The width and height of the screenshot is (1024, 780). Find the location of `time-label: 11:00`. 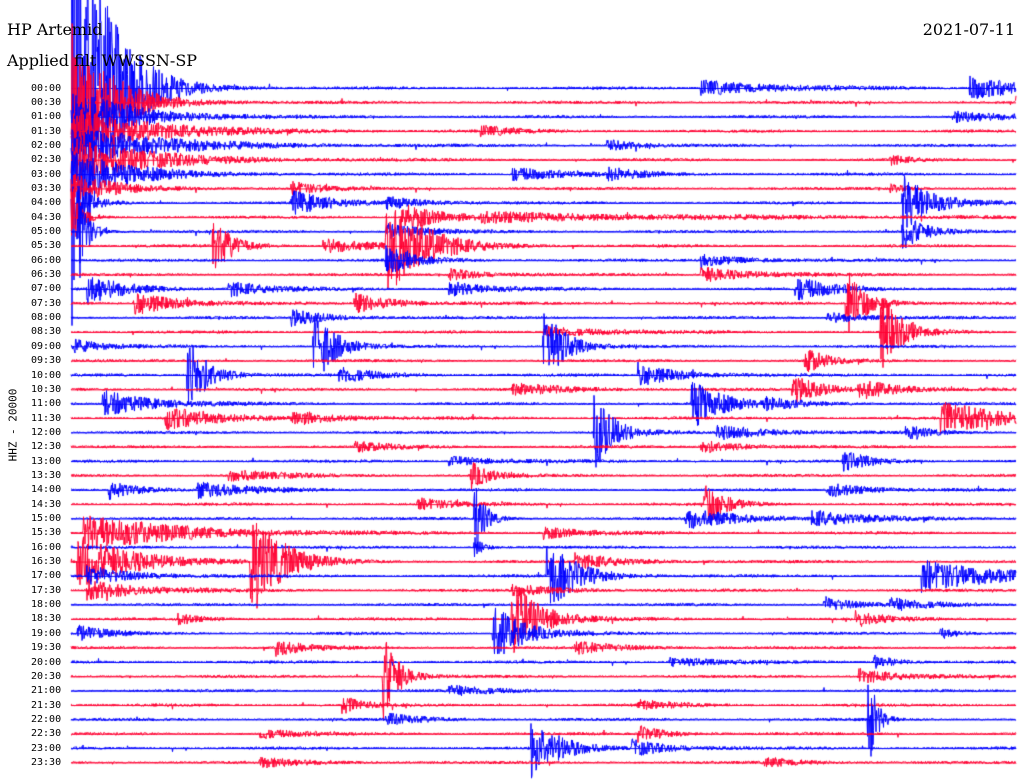

time-label: 11:00 is located at coordinates (46, 404).